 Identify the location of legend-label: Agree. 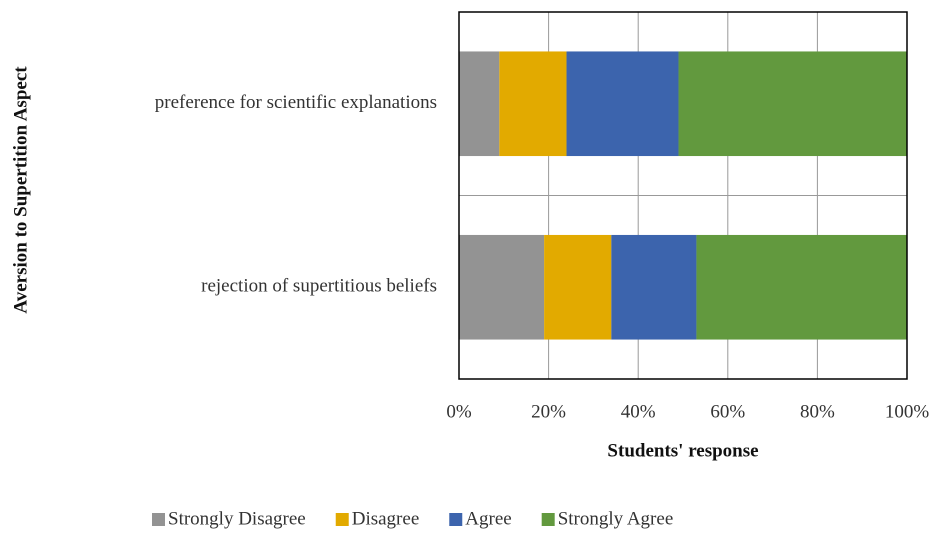
(488, 518).